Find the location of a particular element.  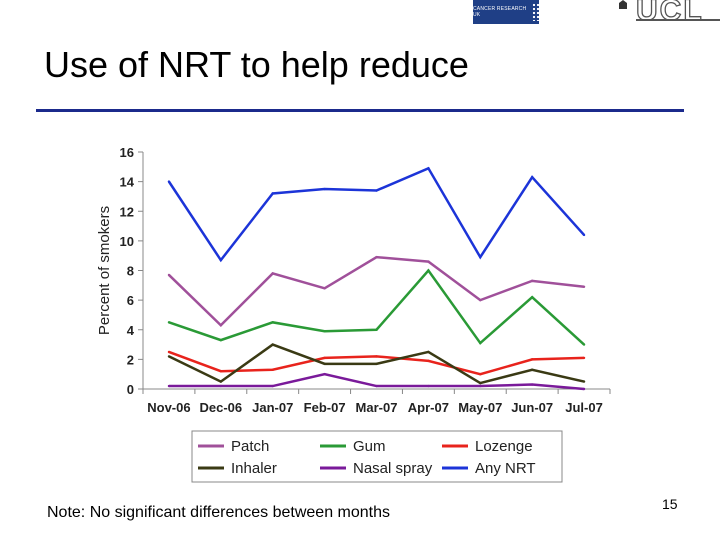

ucl-logo: UCL is located at coordinates (669, 14).